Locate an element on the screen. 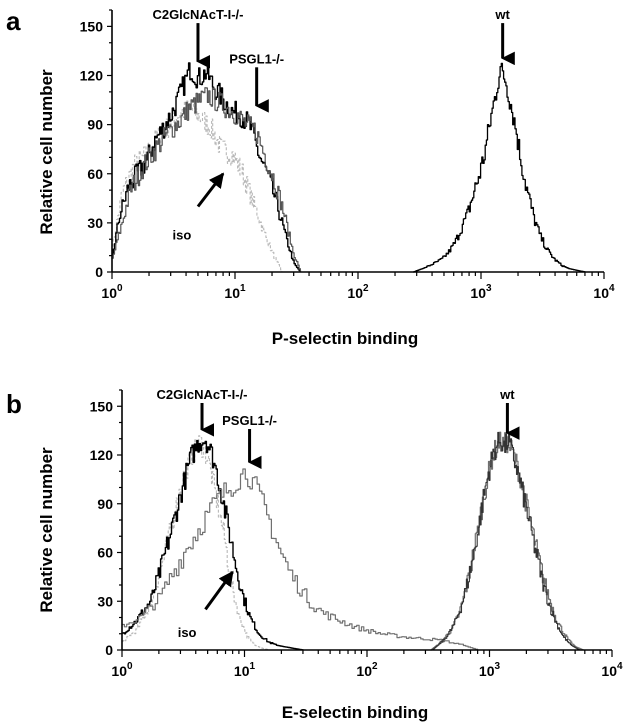 This screenshot has height=725, width=626. panel-a-x-axis-title: P-selectin binding is located at coordinates (345, 338).